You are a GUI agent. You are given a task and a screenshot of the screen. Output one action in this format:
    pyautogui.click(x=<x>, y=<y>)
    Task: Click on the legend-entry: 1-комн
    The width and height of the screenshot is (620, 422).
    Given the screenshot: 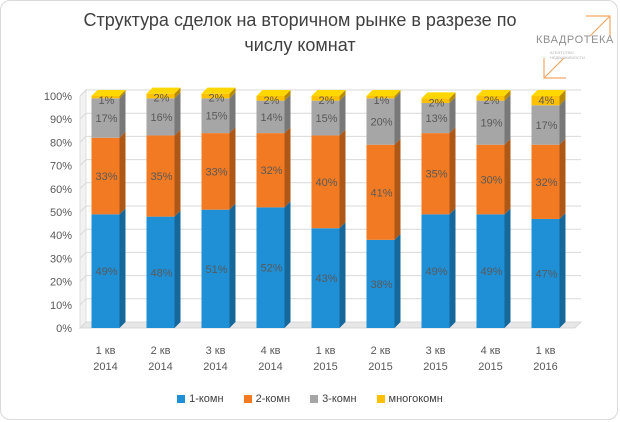 What is the action you would take?
    pyautogui.click(x=200, y=399)
    